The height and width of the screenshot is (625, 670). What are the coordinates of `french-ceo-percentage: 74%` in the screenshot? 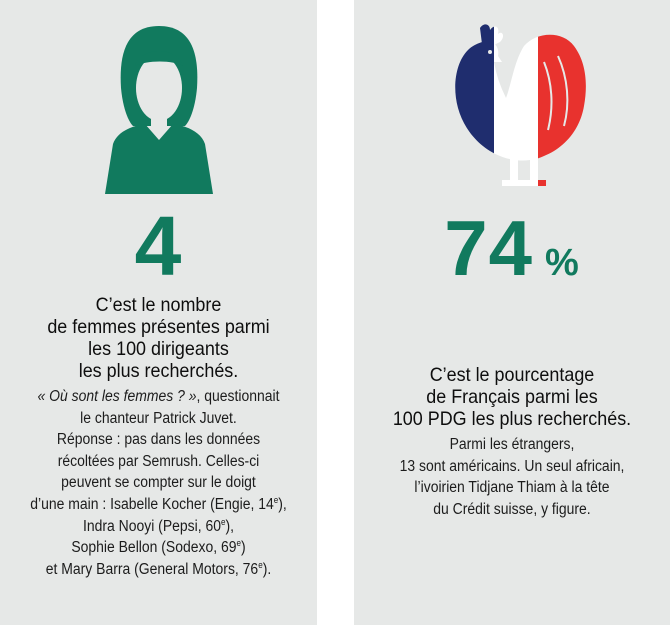 It's located at (512, 255).